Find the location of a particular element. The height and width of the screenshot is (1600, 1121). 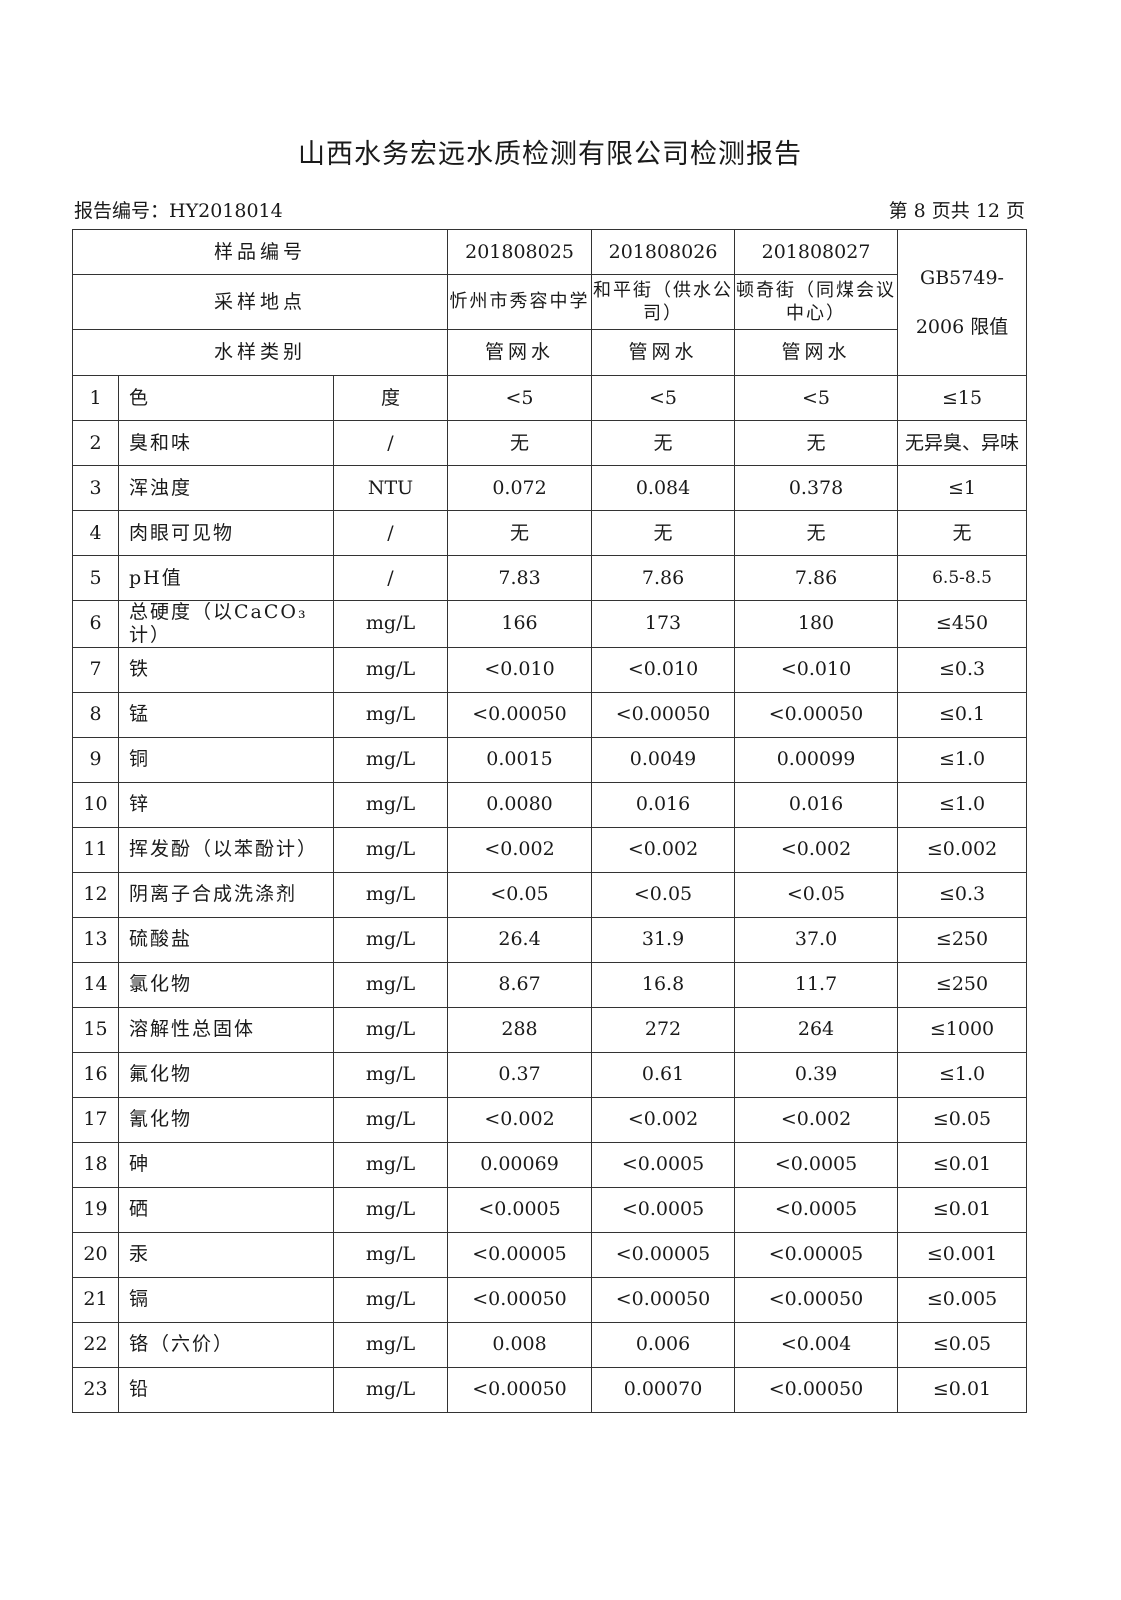

item-name: 硒 is located at coordinates (226, 1209).